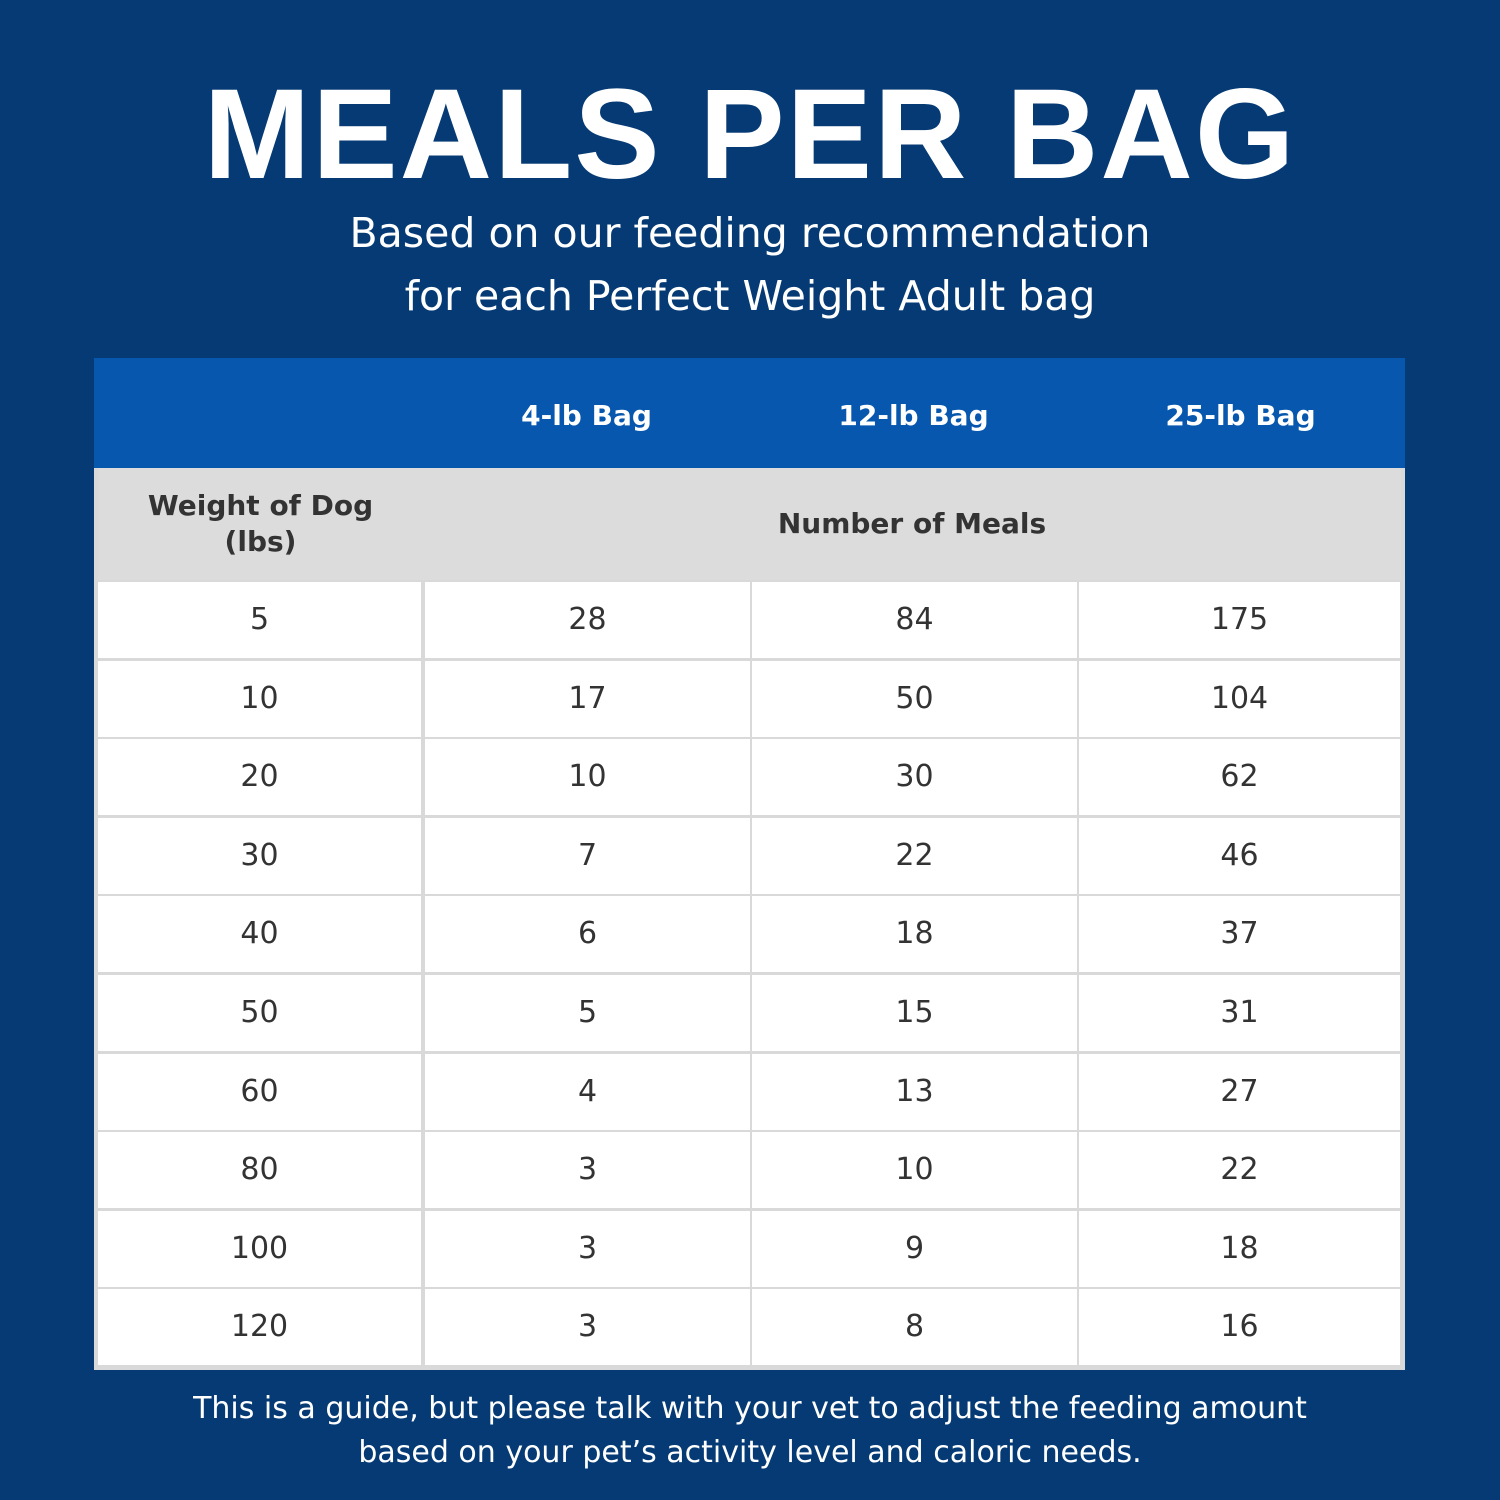 Image resolution: width=1500 pixels, height=1500 pixels. Describe the element at coordinates (259, 1091) in the screenshot. I see `table-cell: 60` at that location.